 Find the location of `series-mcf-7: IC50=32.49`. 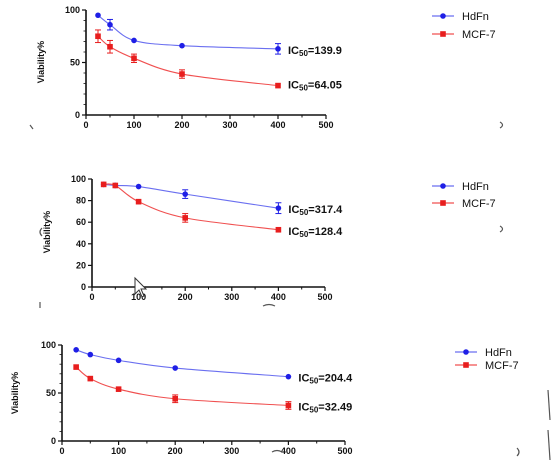

series-mcf-7: IC50=32.49 is located at coordinates (212, 389).